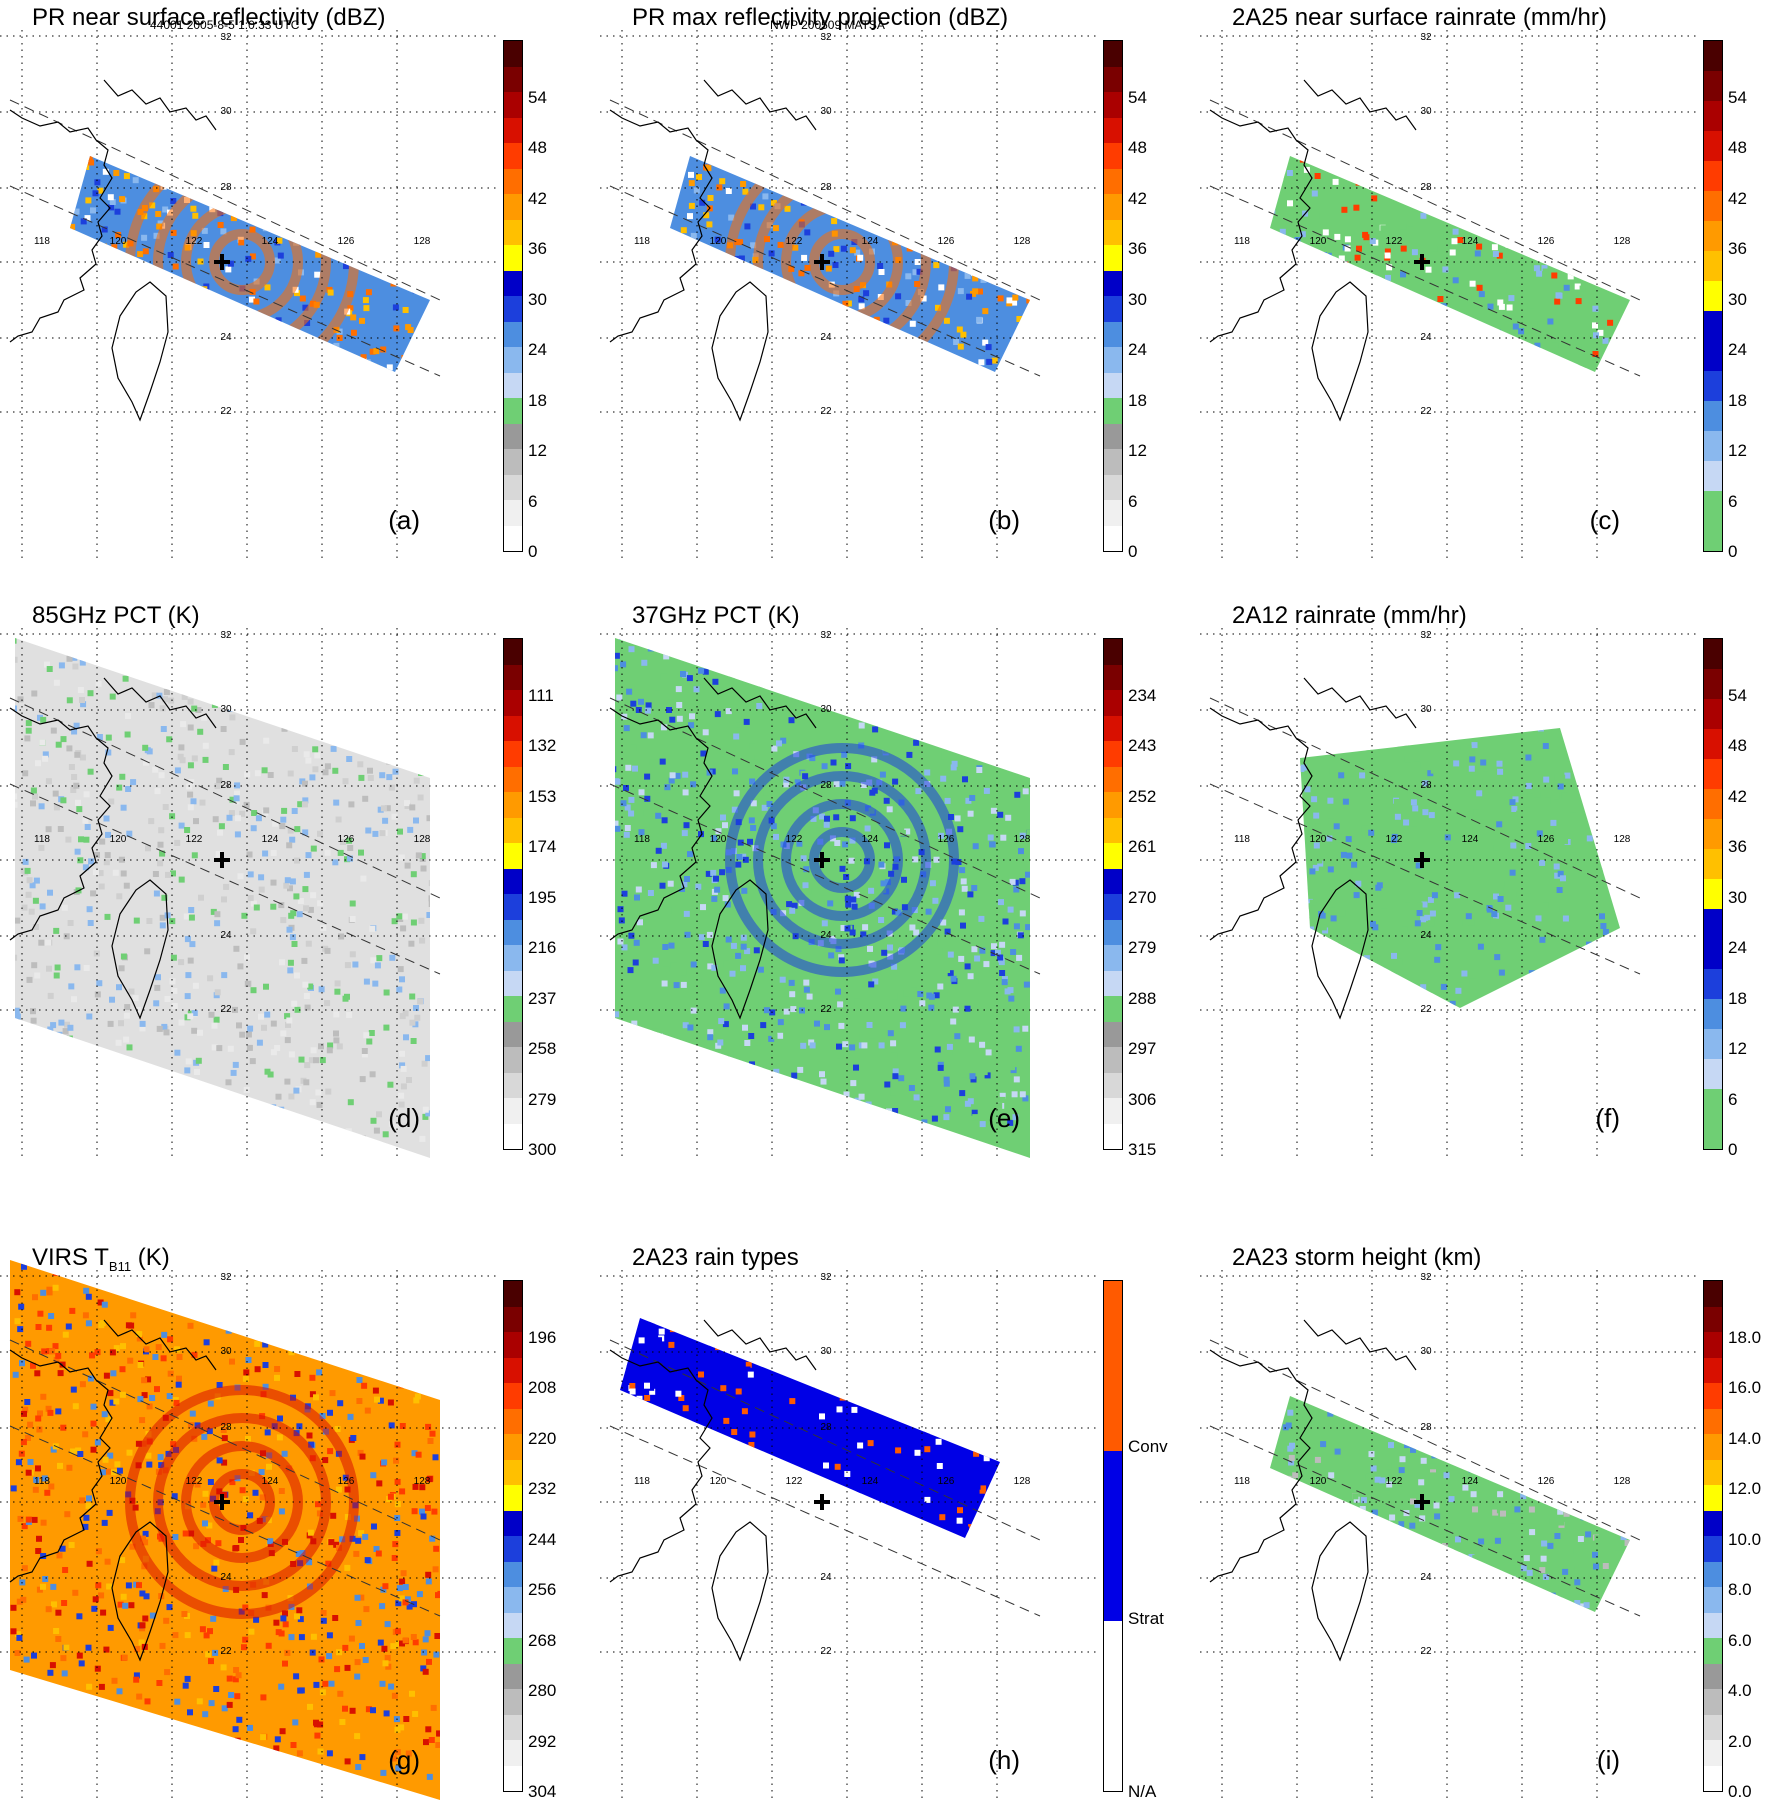 The width and height of the screenshot is (1771, 1802). Describe the element at coordinates (542, 746) in the screenshot. I see `colorbar-tick: 132` at that location.